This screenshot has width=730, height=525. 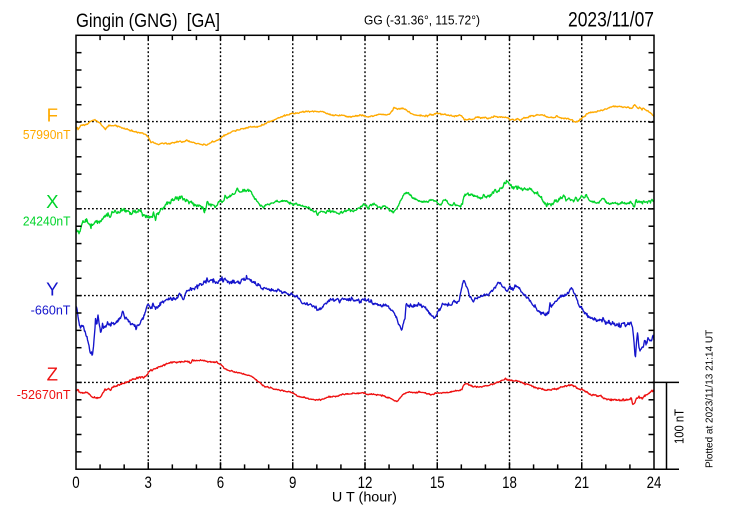 What do you see at coordinates (52, 201) in the screenshot?
I see `svg-text: X` at bounding box center [52, 201].